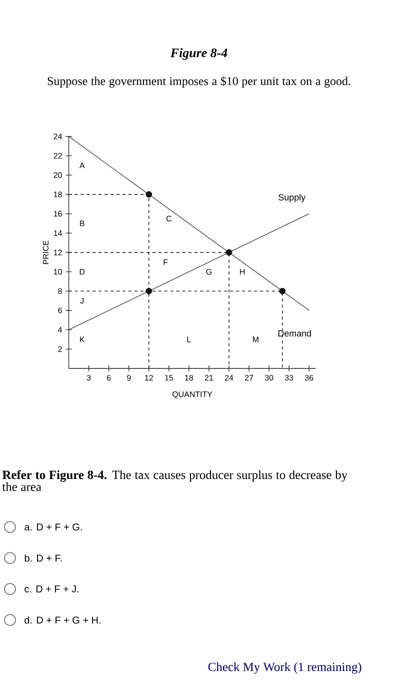 The width and height of the screenshot is (398, 700). Describe the element at coordinates (53, 527) in the screenshot. I see `text: a. D + F + G.` at that location.